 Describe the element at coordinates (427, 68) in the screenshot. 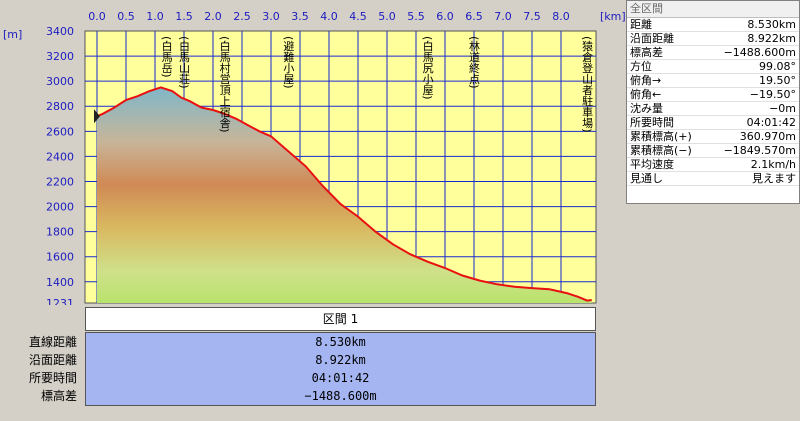

I see `waypoint-label: (白馬尻小屋)` at that location.